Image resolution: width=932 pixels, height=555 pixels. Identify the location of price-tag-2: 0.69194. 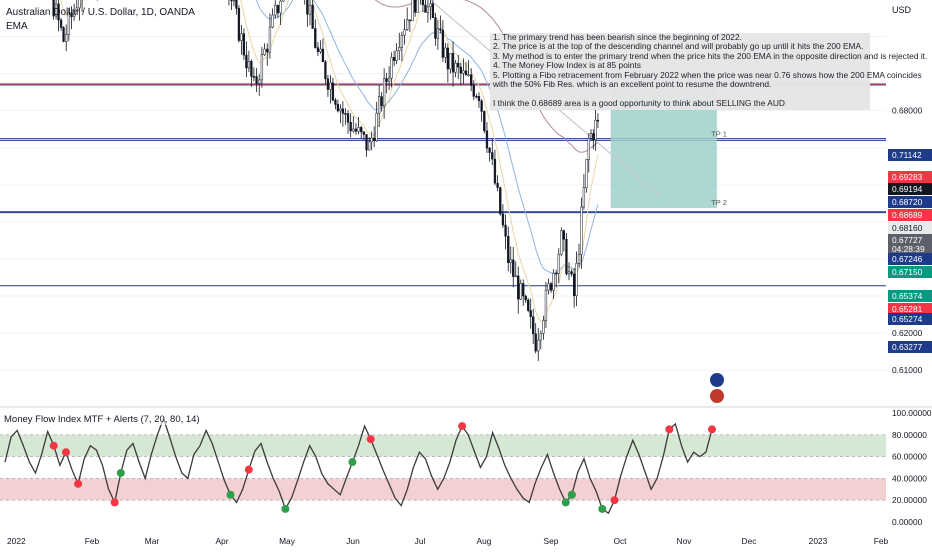
(907, 189).